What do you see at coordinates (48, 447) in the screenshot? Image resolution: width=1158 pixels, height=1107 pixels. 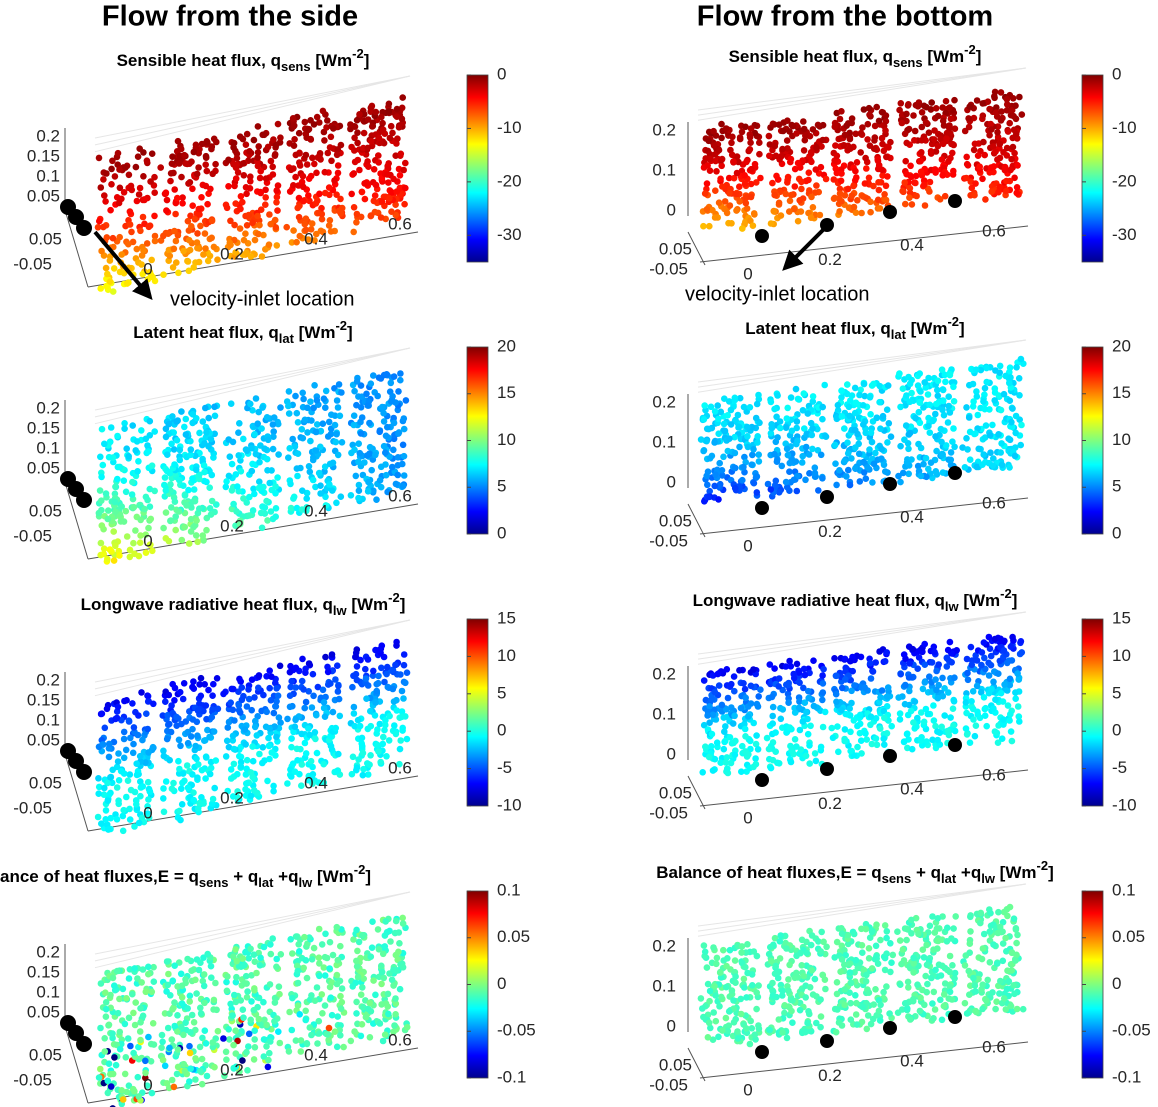 I see `z-tick-label: 0.1` at bounding box center [48, 447].